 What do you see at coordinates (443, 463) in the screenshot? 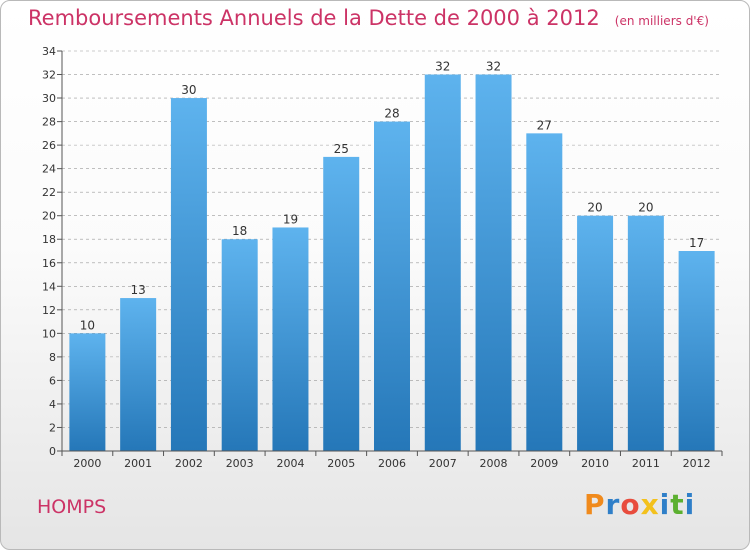
I see `x-tick-label: 2007` at bounding box center [443, 463].